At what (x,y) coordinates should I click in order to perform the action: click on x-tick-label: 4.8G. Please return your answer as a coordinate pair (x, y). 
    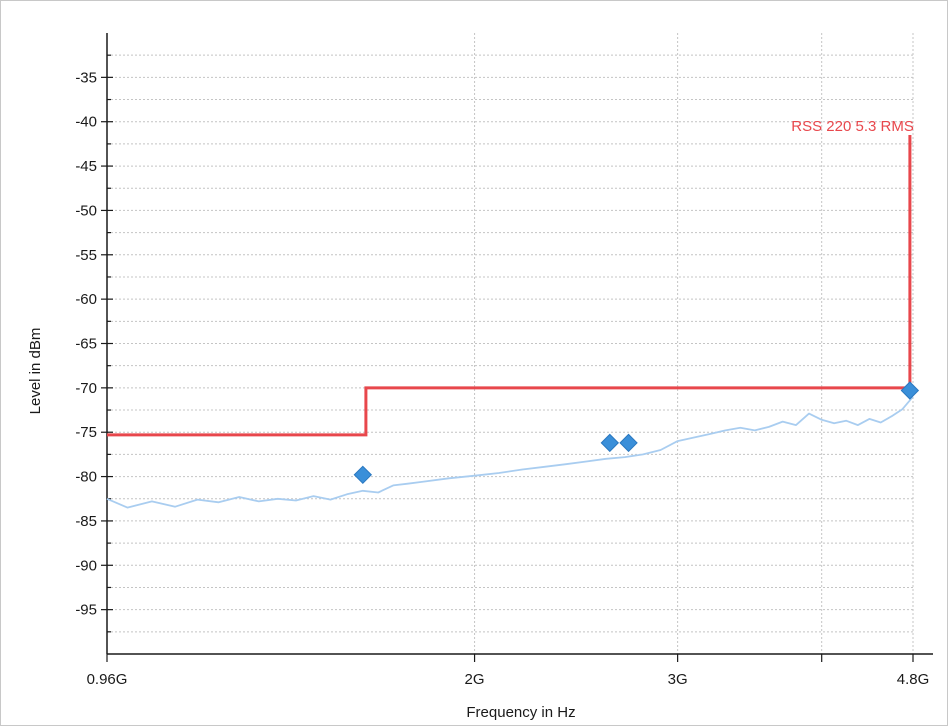
    Looking at the image, I should click on (913, 679).